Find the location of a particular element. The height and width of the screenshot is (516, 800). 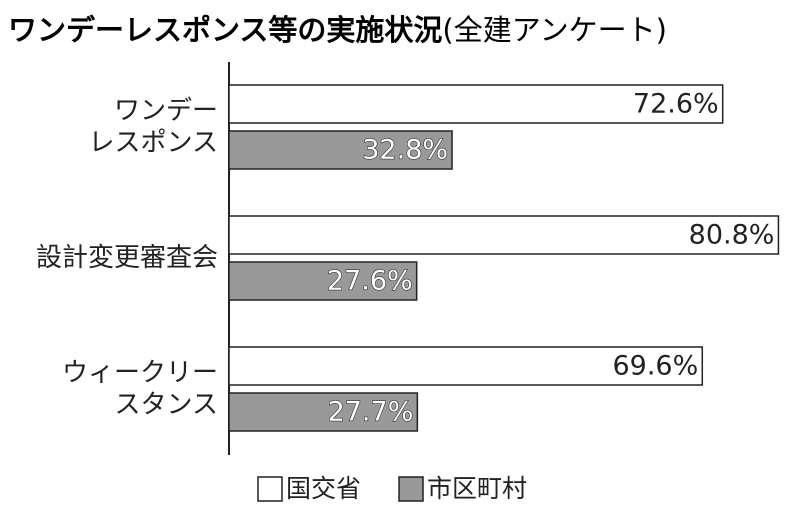

chart-title-line: ワンデーレスポンス等の実施状況(全建アンケート) is located at coordinates (337, 30).